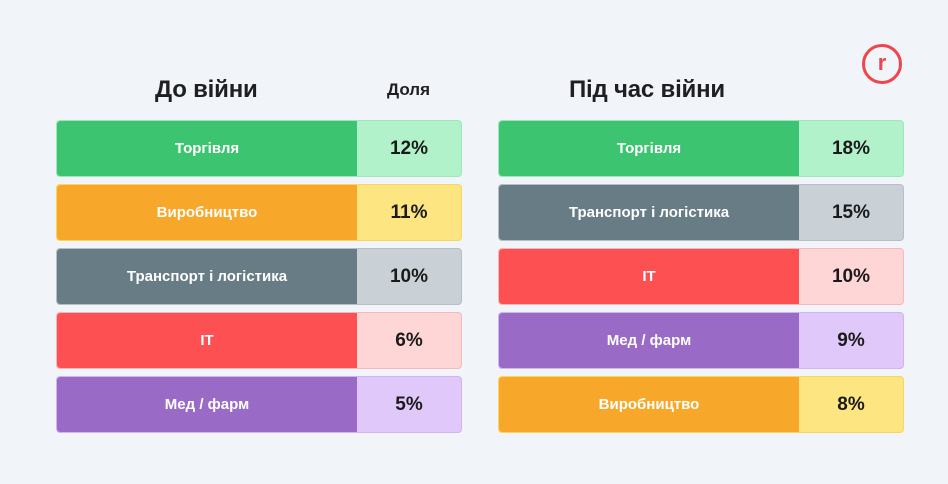 The width and height of the screenshot is (948, 484). I want to click on share-value: 18%, so click(851, 148).